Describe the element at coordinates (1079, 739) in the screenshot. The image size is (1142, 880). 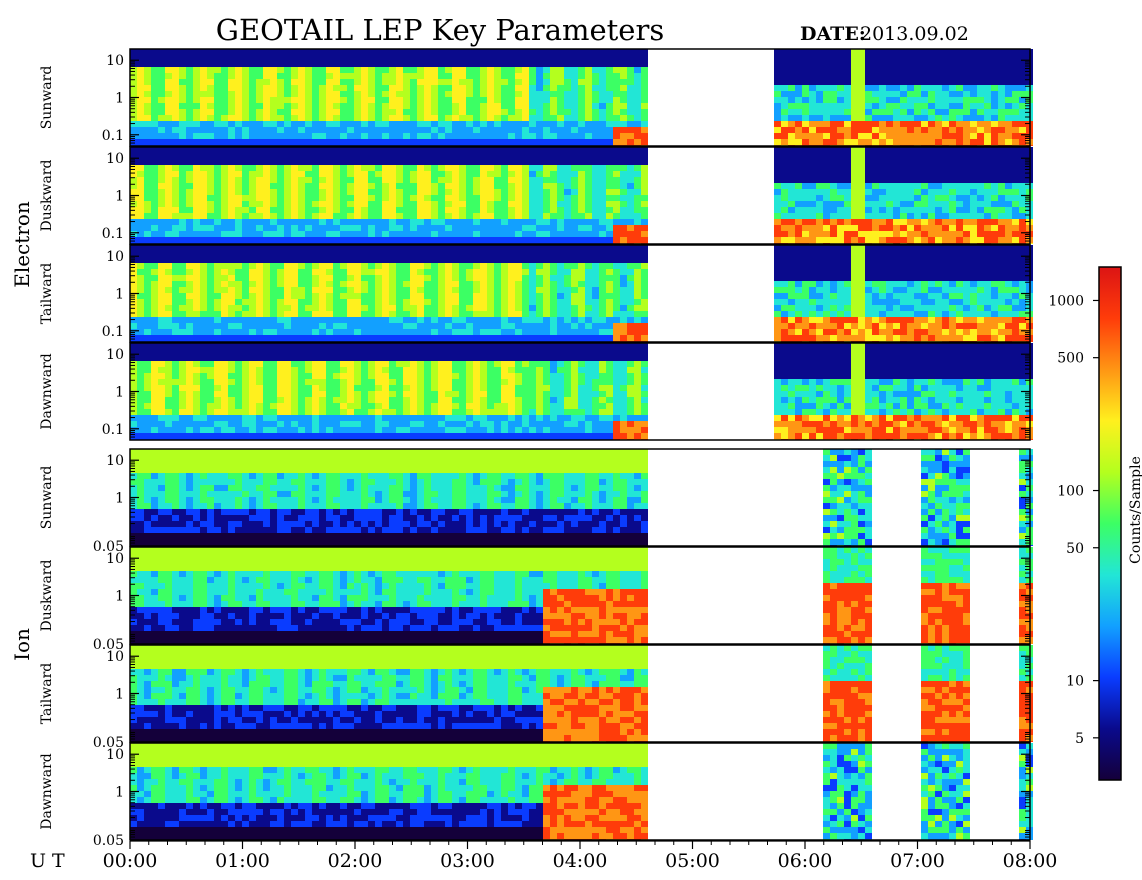
I see `colorbar-tick-label: 5` at that location.